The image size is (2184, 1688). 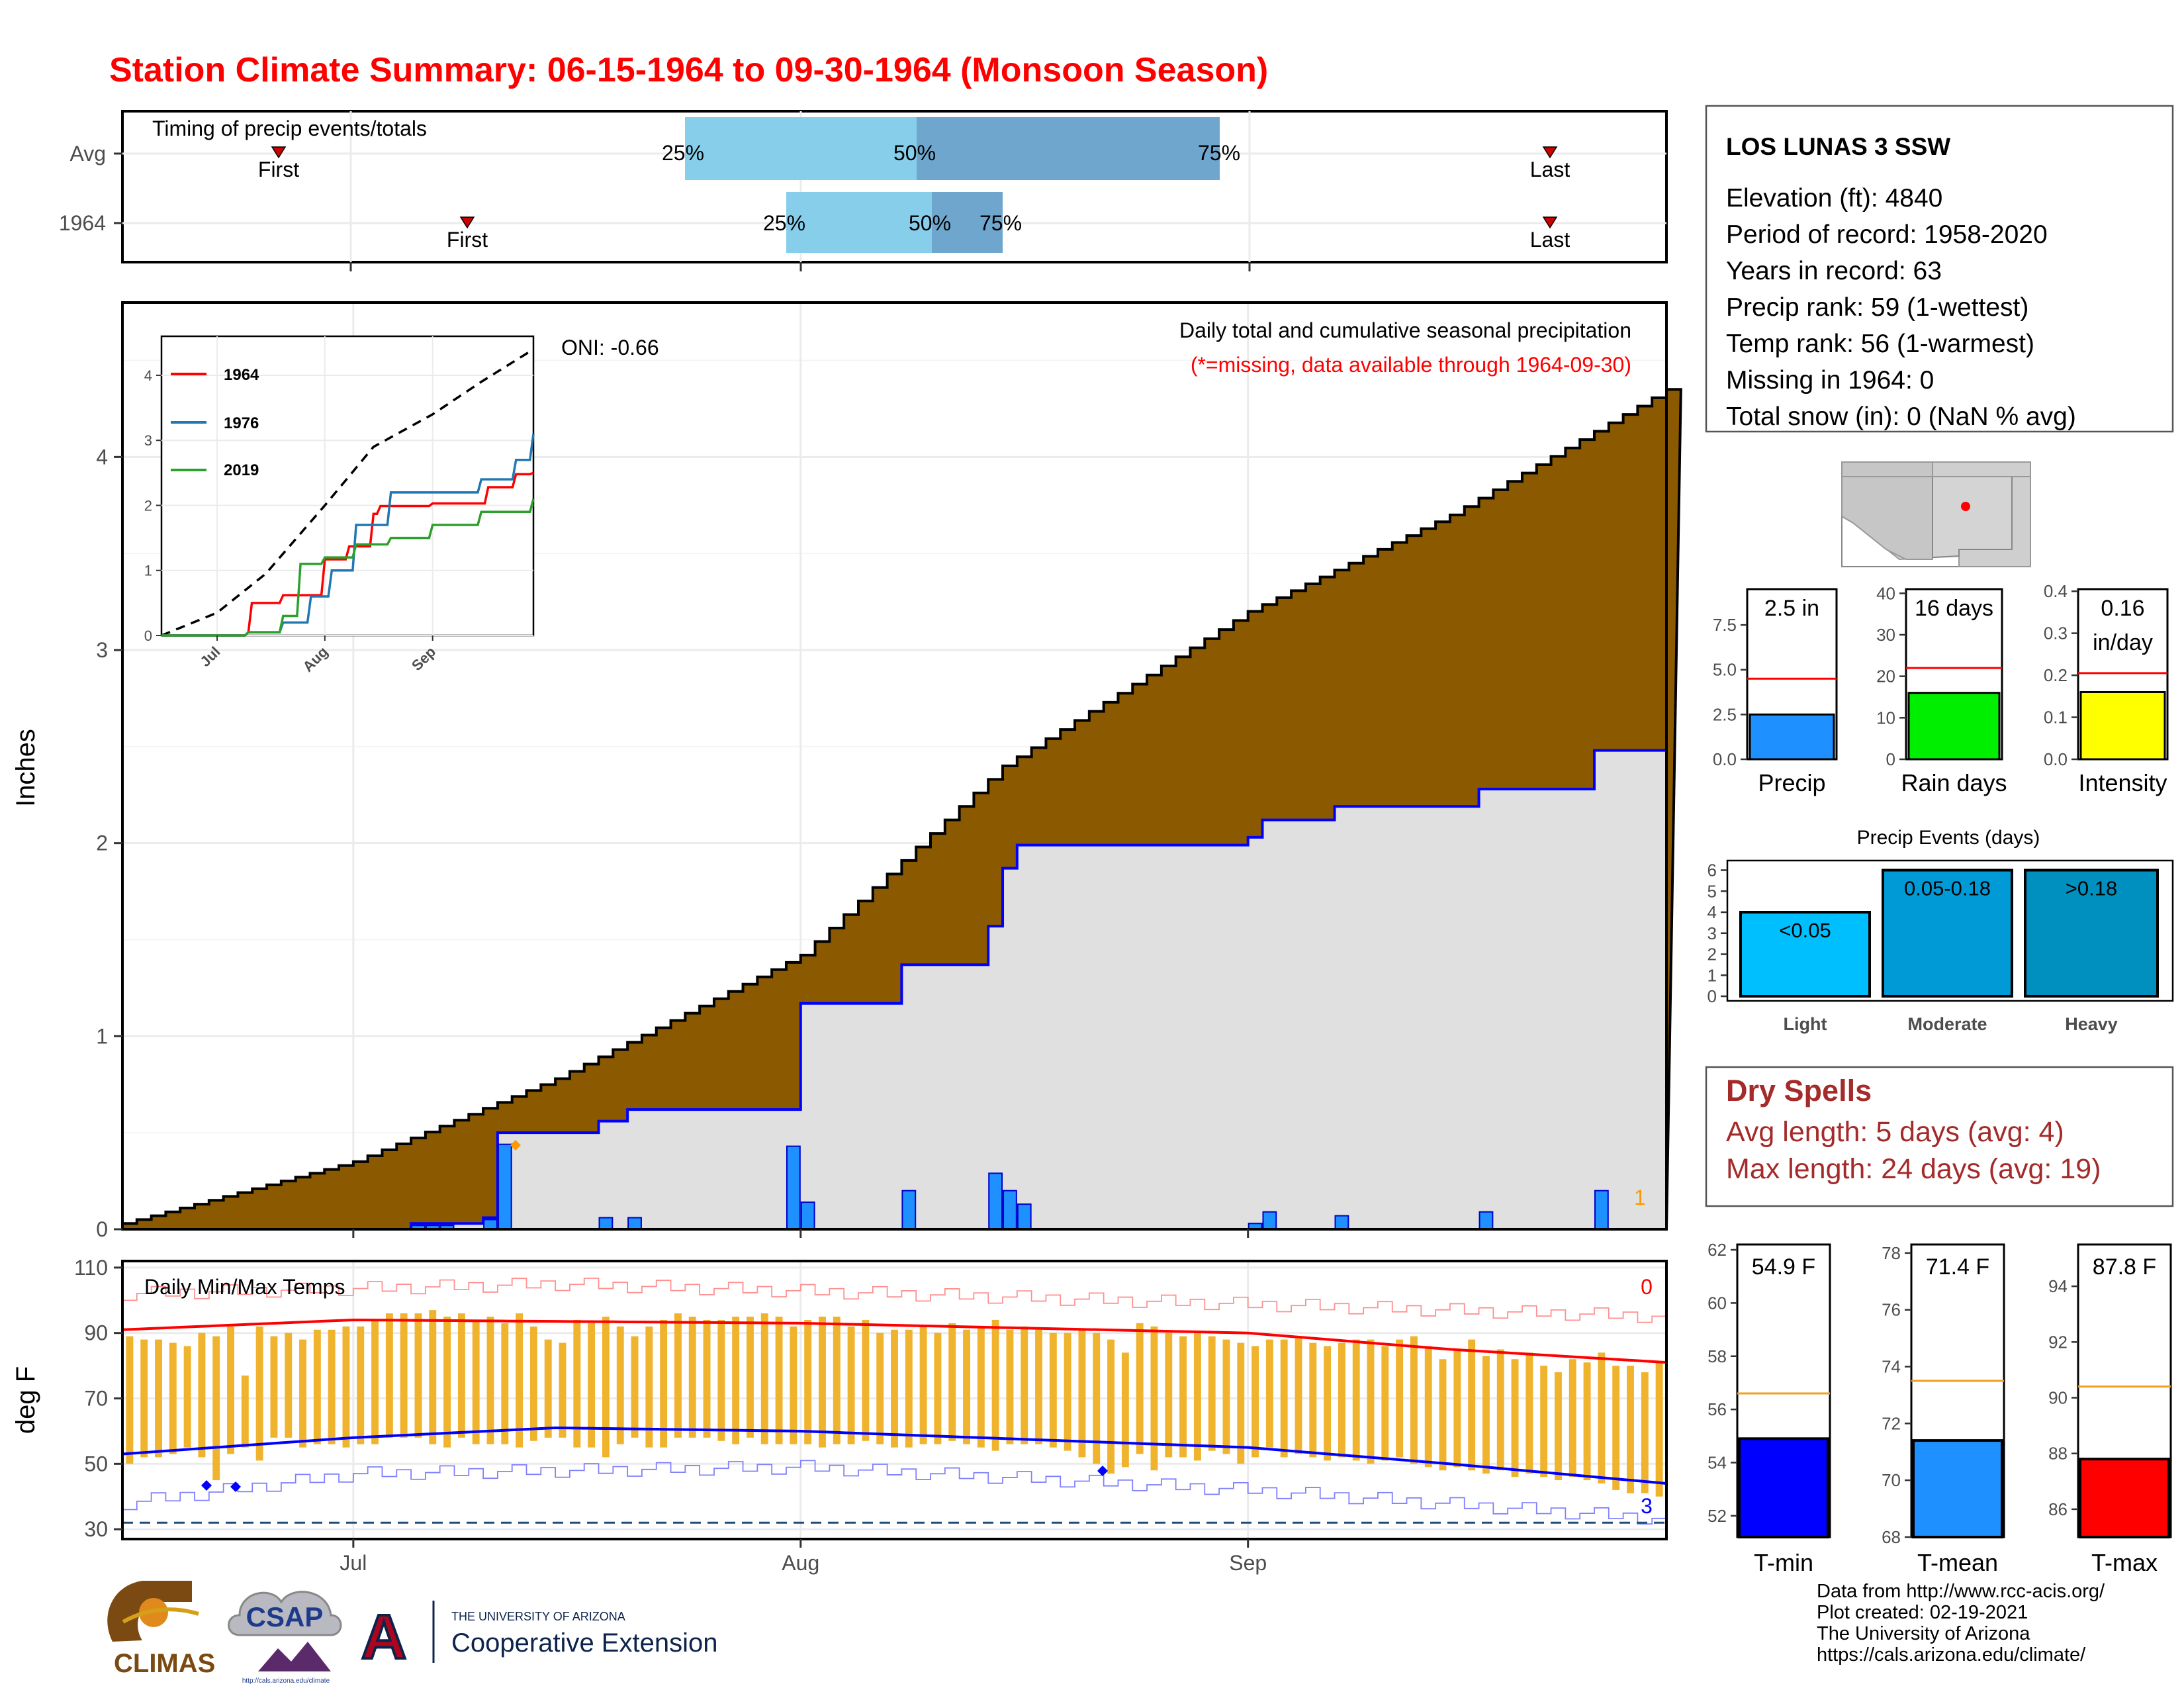 What do you see at coordinates (894, 1341) in the screenshot?
I see `temp-avg-max-line` at bounding box center [894, 1341].